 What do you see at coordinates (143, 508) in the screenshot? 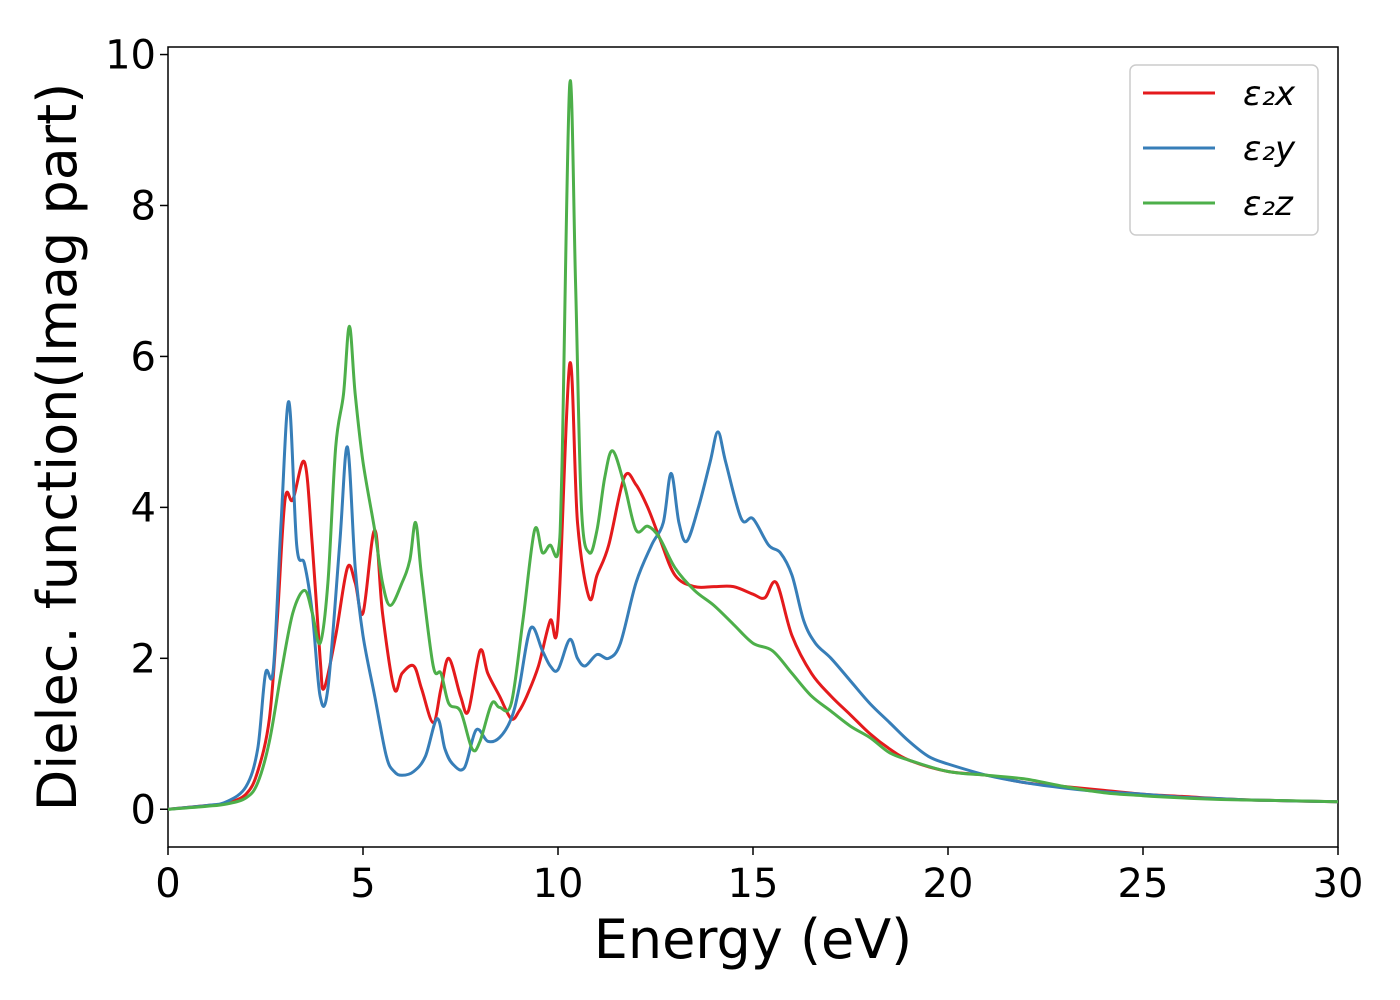
I see `y-tick-label: 4` at bounding box center [143, 508].